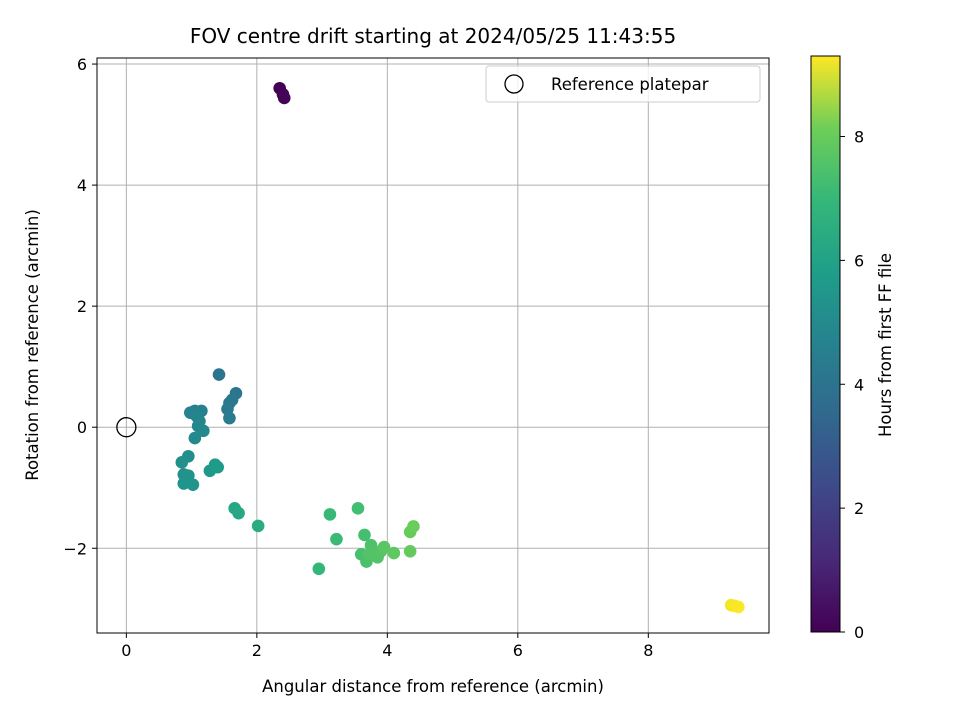 Image resolution: width=960 pixels, height=720 pixels. What do you see at coordinates (825, 344) in the screenshot?
I see `colorbar-gradient` at bounding box center [825, 344].